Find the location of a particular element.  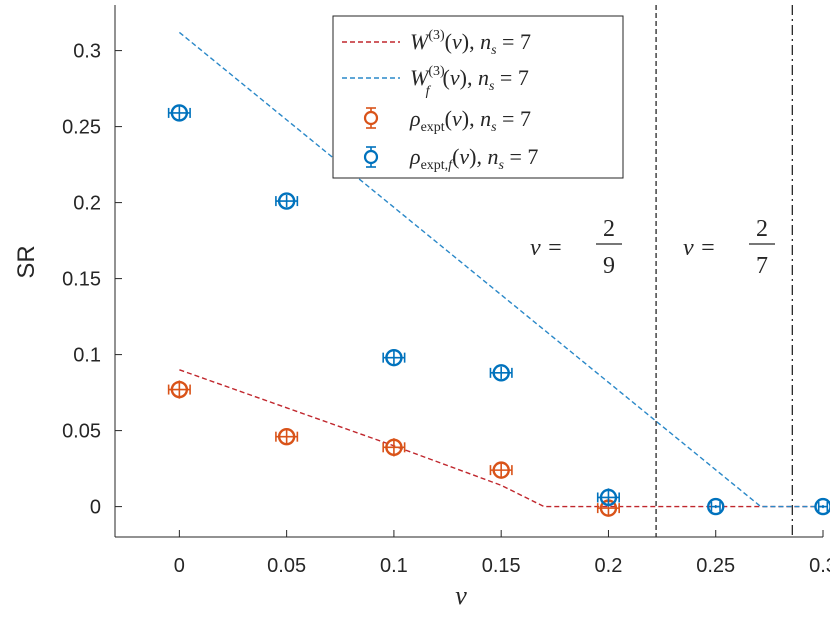

x-tick-label: 0.25 is located at coordinates (715, 566).